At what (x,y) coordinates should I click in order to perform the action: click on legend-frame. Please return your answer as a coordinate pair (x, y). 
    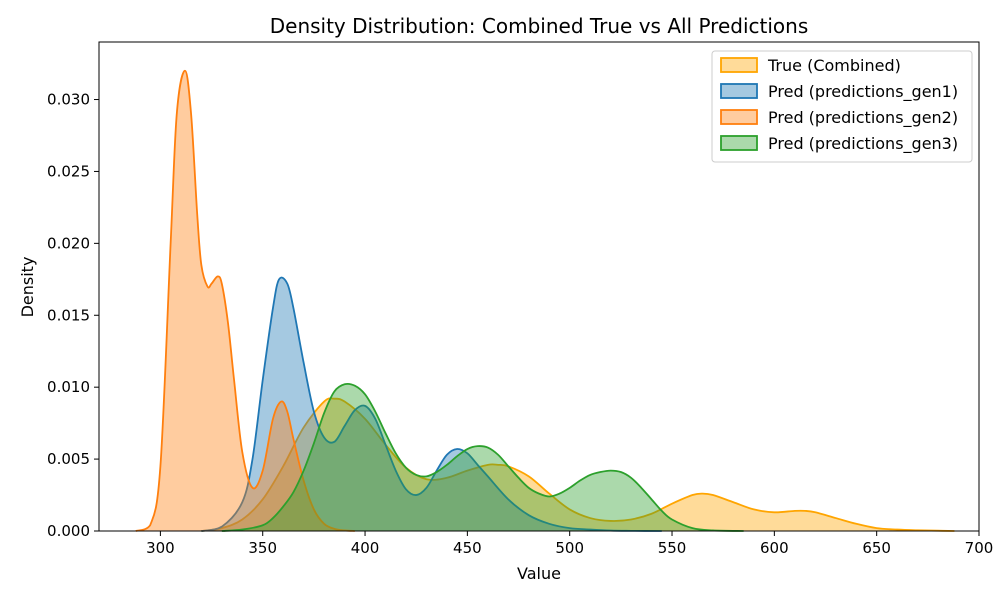
    Looking at the image, I should click on (842, 106).